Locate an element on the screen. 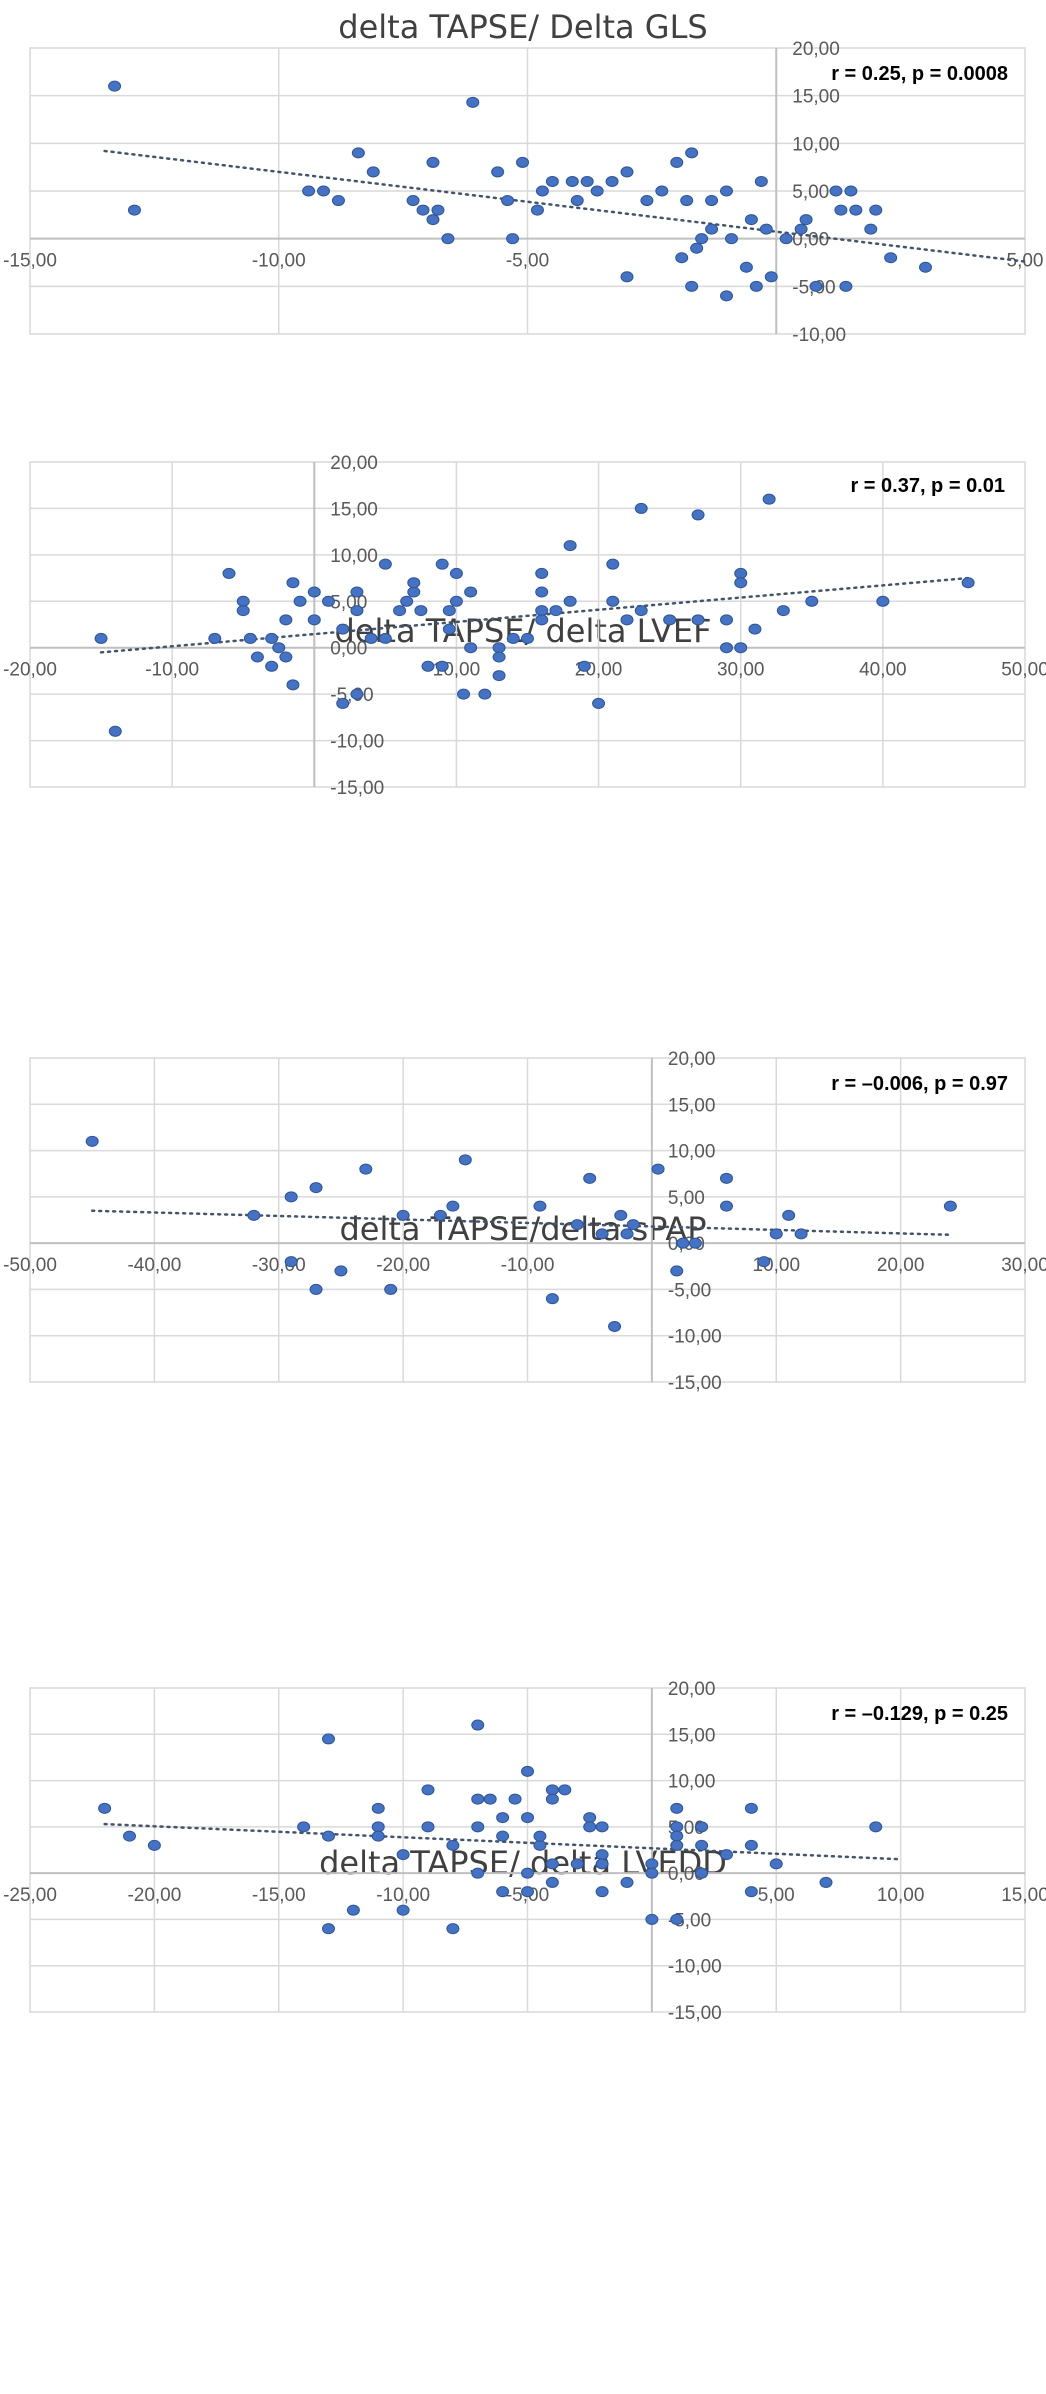 Image resolution: width=1046 pixels, height=2394 pixels. y-tick-label: -10,00 is located at coordinates (819, 335).